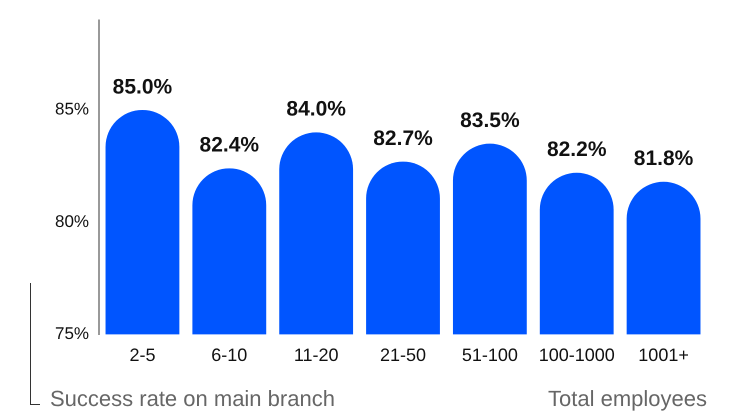  I want to click on x-tick-label: 100-1000, so click(576, 355).